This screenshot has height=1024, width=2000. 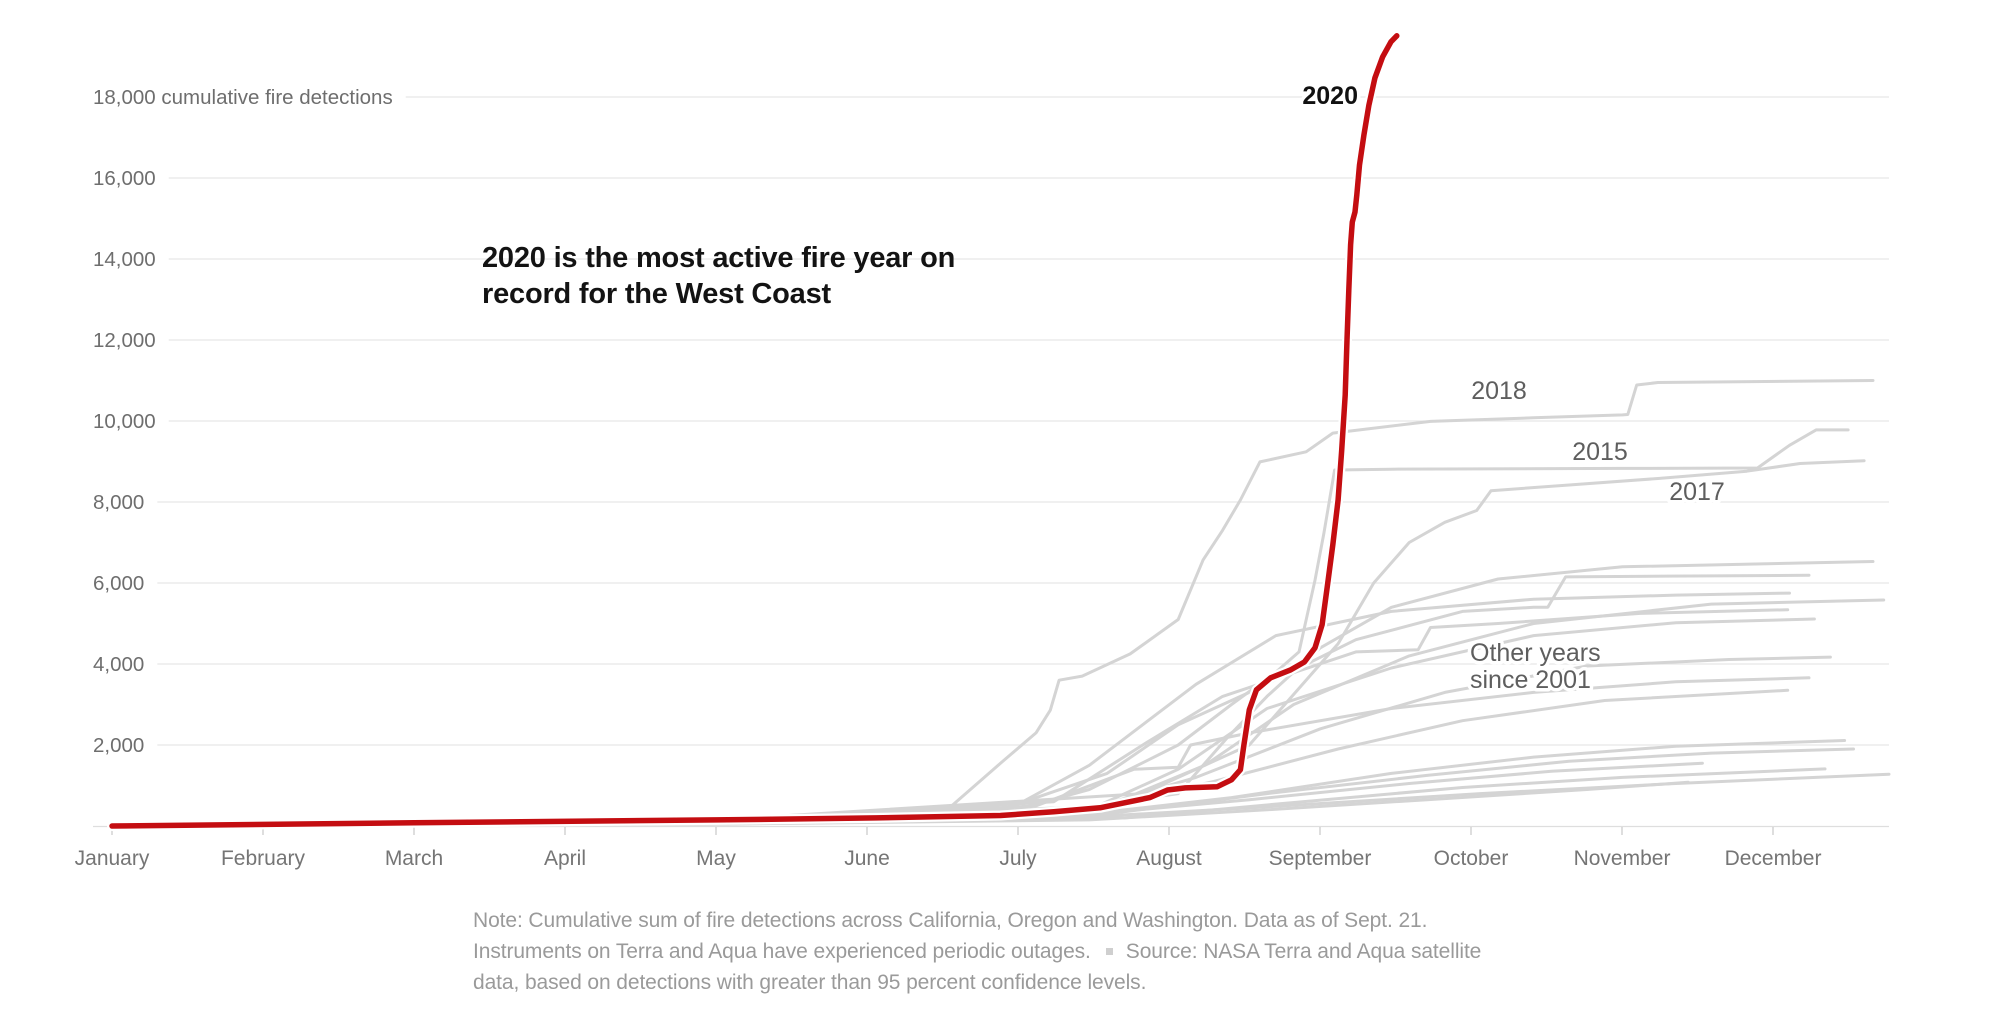 What do you see at coordinates (1330, 96) in the screenshot?
I see `annotation-2020: 2020` at bounding box center [1330, 96].